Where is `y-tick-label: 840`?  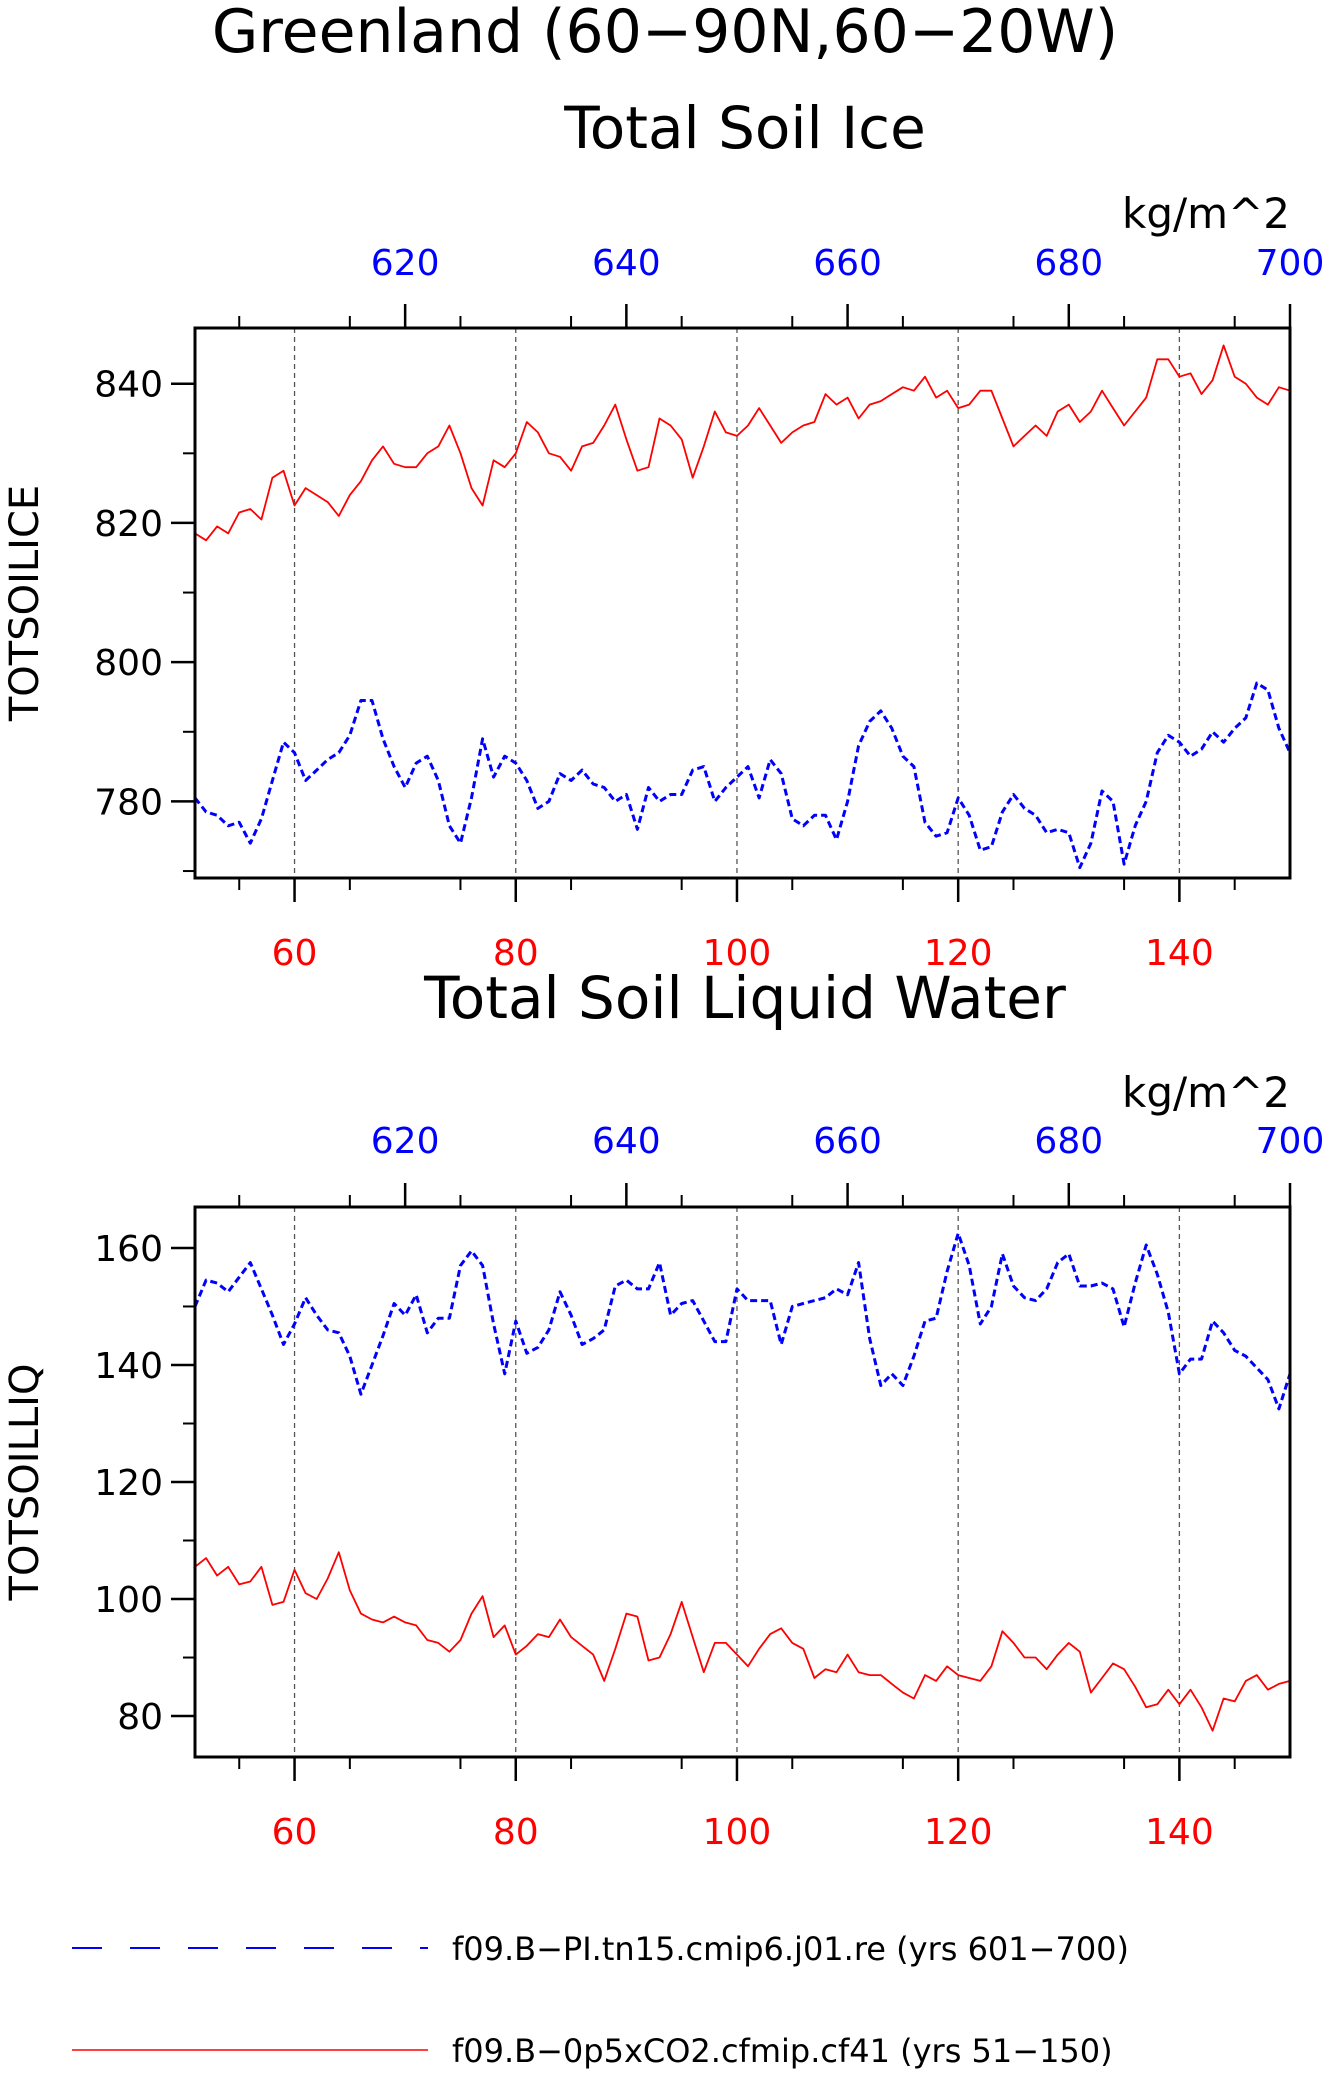 y-tick-label: 840 is located at coordinates (128, 385).